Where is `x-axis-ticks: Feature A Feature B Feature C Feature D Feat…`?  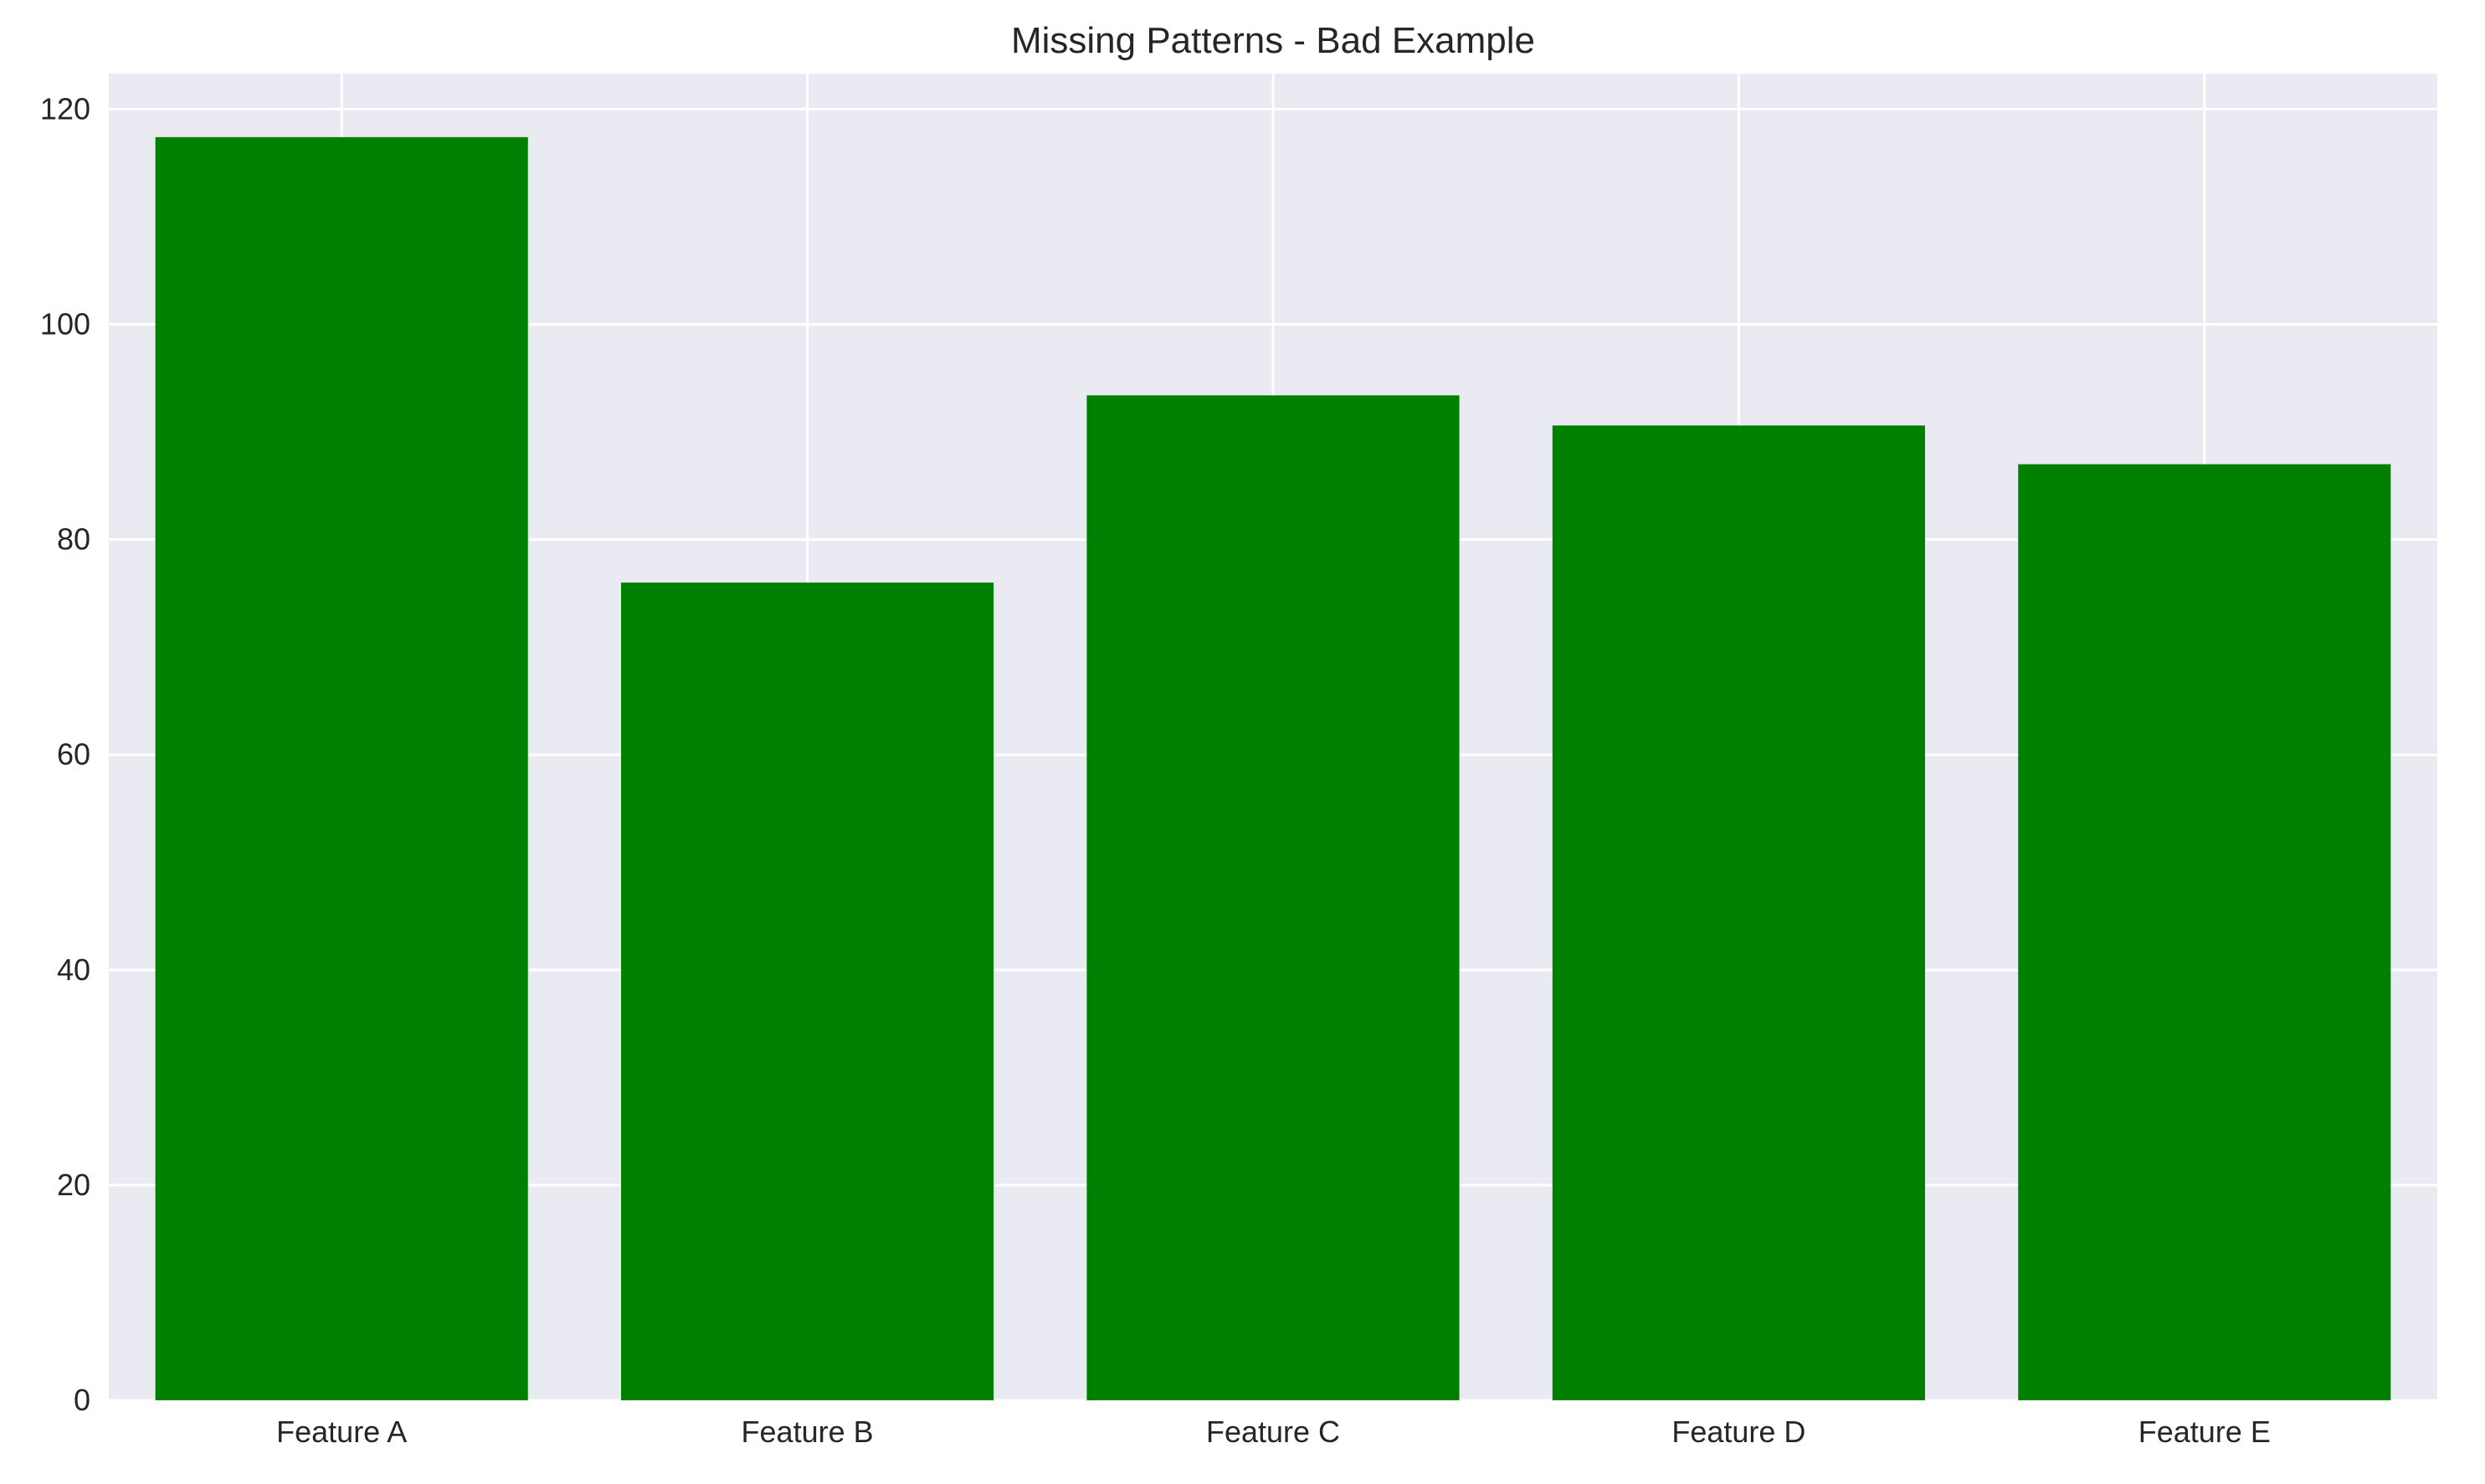 x-axis-ticks: Feature A Feature B Feature C Feature D Feat… is located at coordinates (1273, 1432).